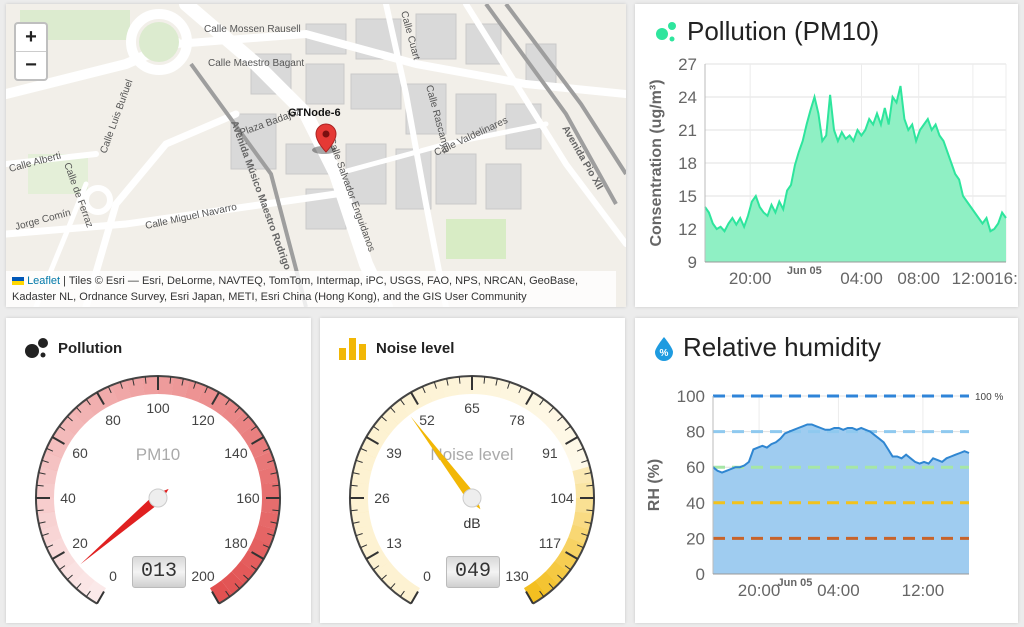  Describe the element at coordinates (73, 348) in the screenshot. I see `pollution-gauge-header: Pollution` at that location.